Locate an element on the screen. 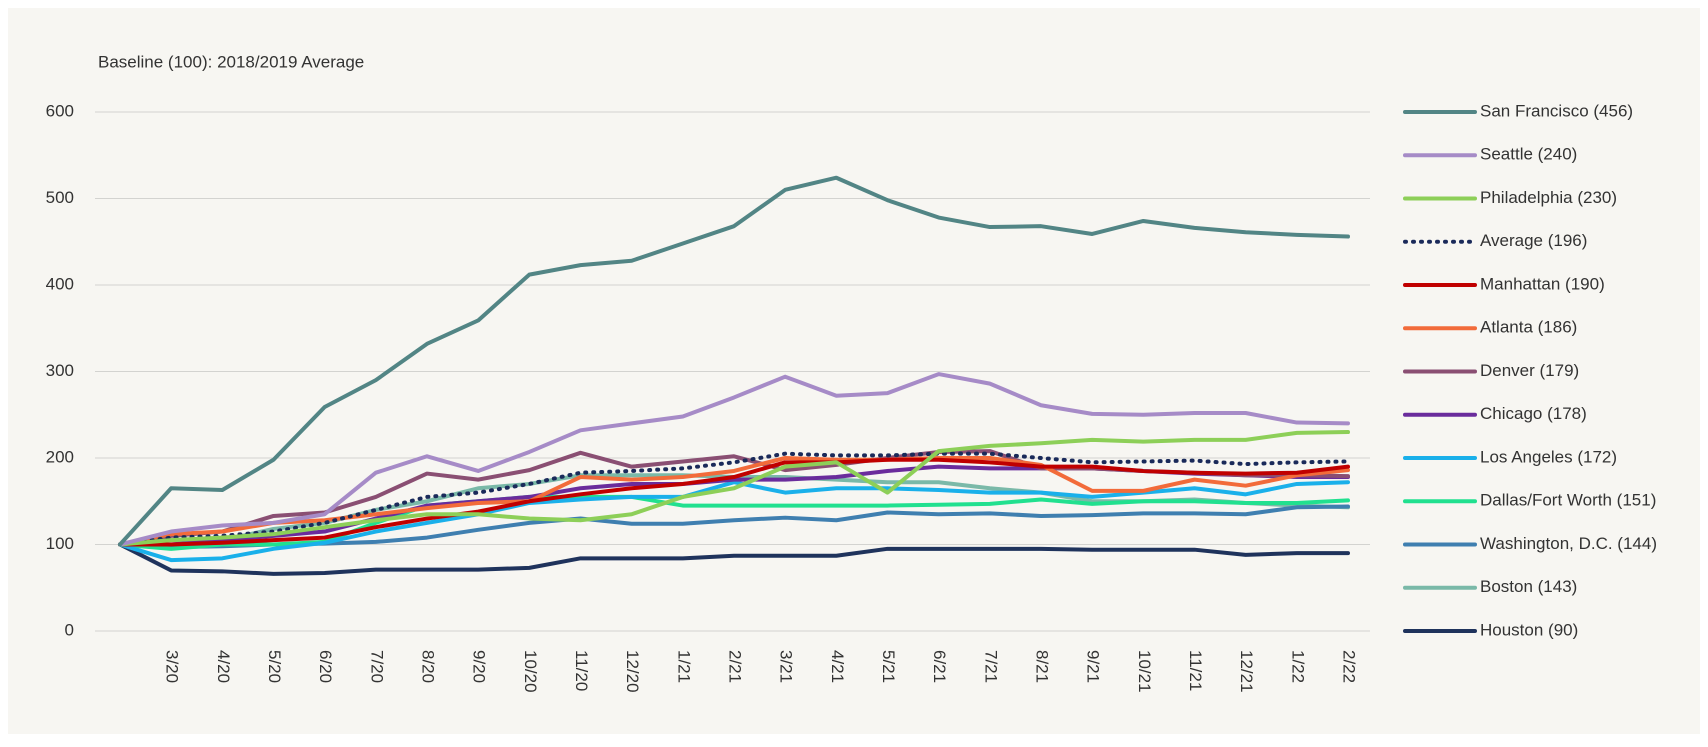  legend-label: Los Angeles (172) is located at coordinates (1548, 456).